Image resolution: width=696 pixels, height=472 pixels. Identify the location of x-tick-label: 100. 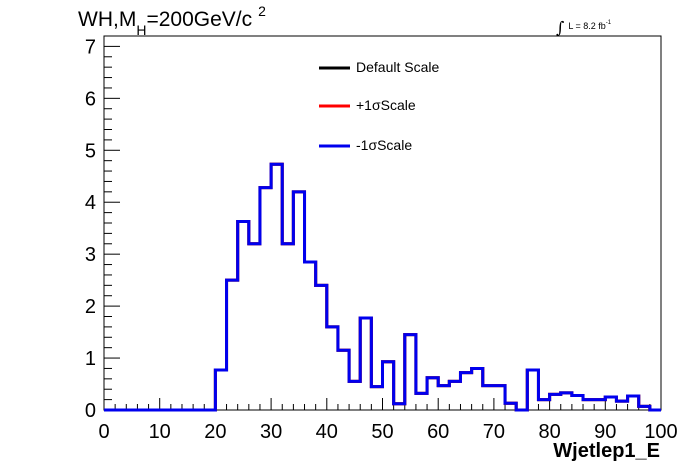
(660, 432).